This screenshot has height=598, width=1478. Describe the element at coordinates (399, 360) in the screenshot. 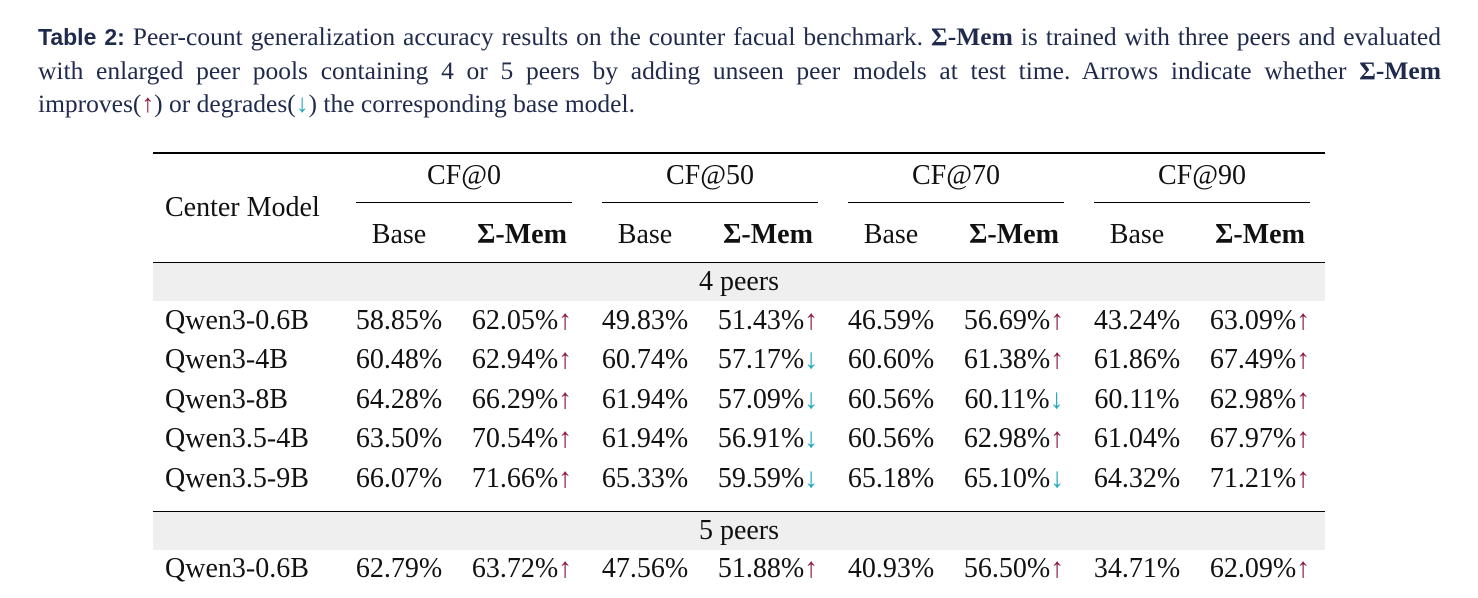

I see `base-value: 60.48%` at that location.